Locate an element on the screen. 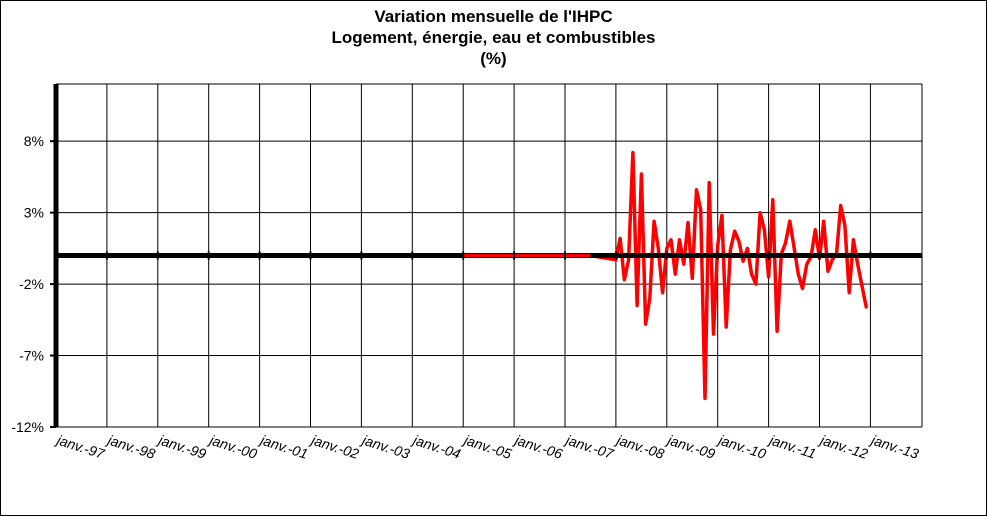 The image size is (987, 516). x-tick-label: janv.-12 is located at coordinates (843, 446).